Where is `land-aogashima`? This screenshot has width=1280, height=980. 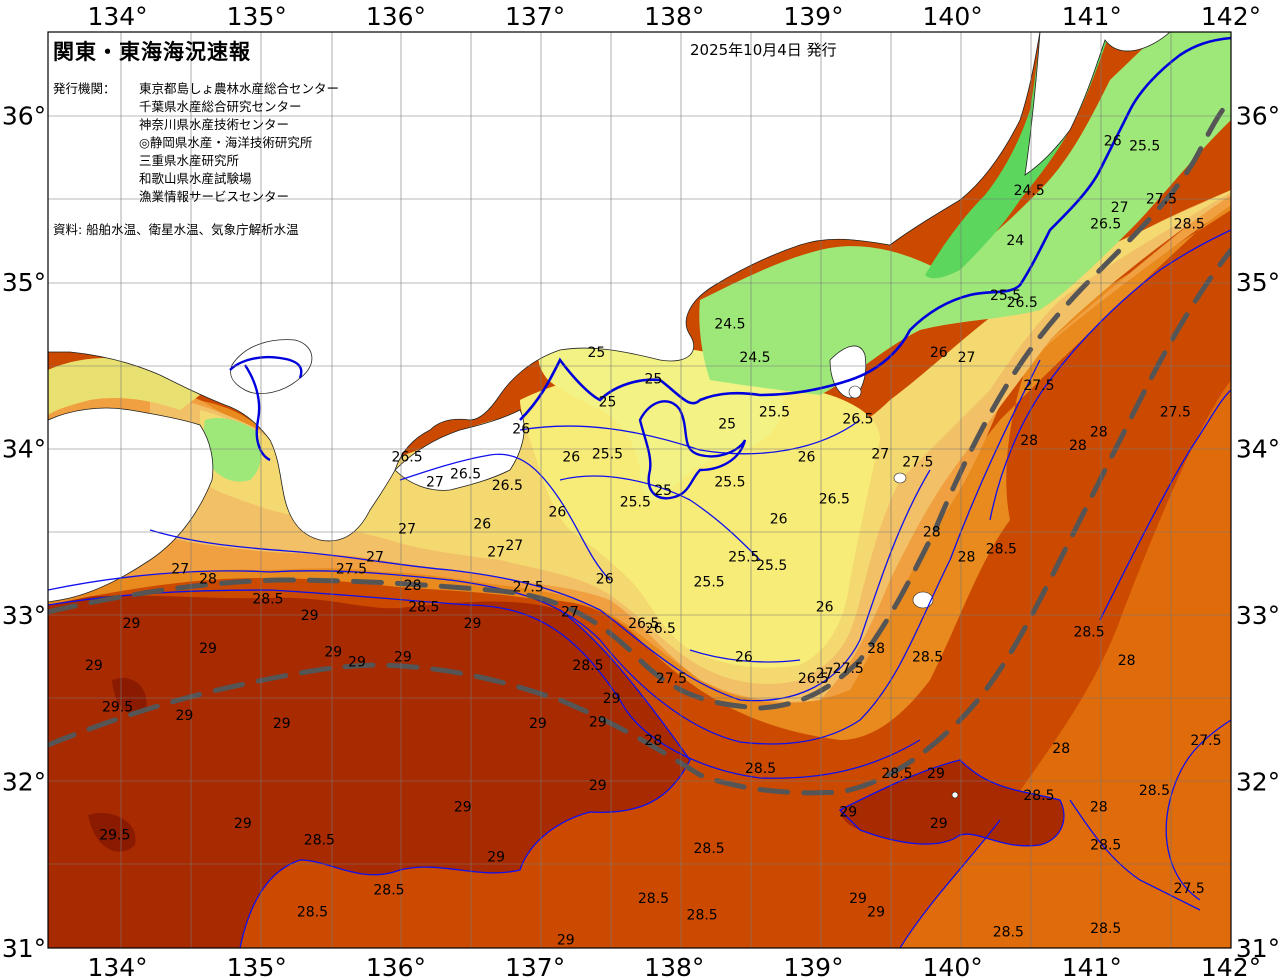
land-aogashima is located at coordinates (955, 795).